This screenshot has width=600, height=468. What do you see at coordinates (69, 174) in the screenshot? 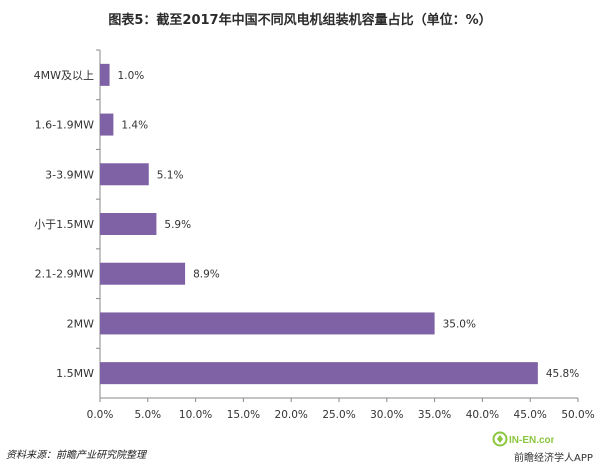
I see `category-label: 3-3.9MW` at bounding box center [69, 174].